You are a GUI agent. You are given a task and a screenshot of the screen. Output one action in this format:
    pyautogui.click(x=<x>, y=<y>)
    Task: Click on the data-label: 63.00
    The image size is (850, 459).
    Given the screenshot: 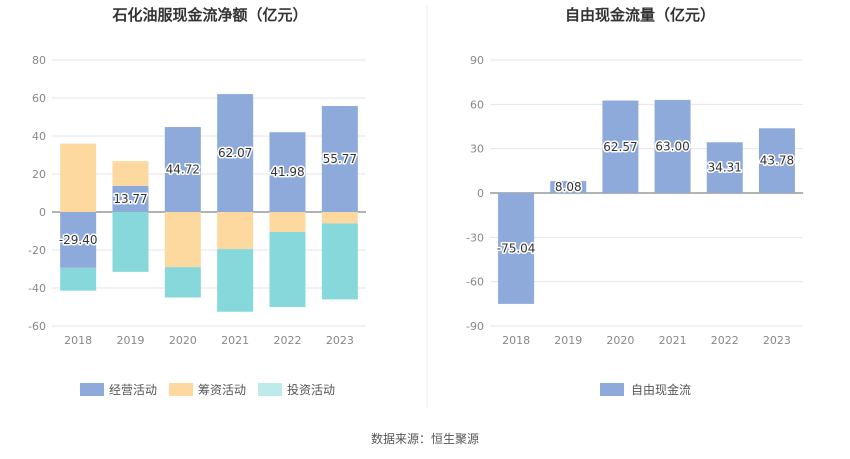 What is the action you would take?
    pyautogui.click(x=672, y=146)
    